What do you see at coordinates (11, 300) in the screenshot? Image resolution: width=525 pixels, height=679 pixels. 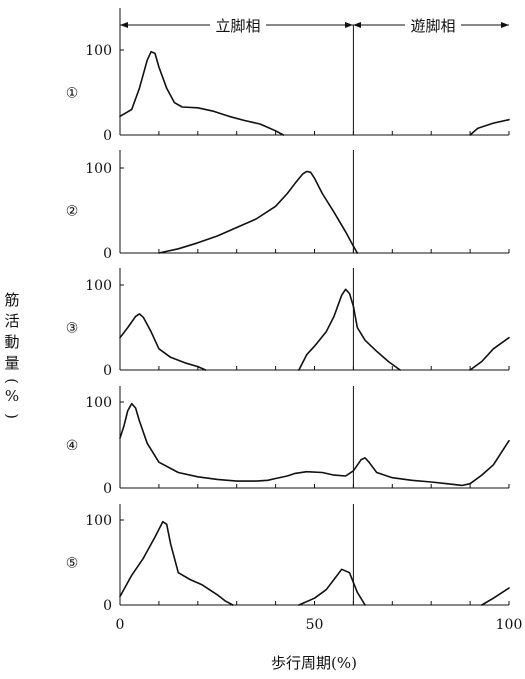 I see `y-title-char-0: 筋` at bounding box center [11, 300].